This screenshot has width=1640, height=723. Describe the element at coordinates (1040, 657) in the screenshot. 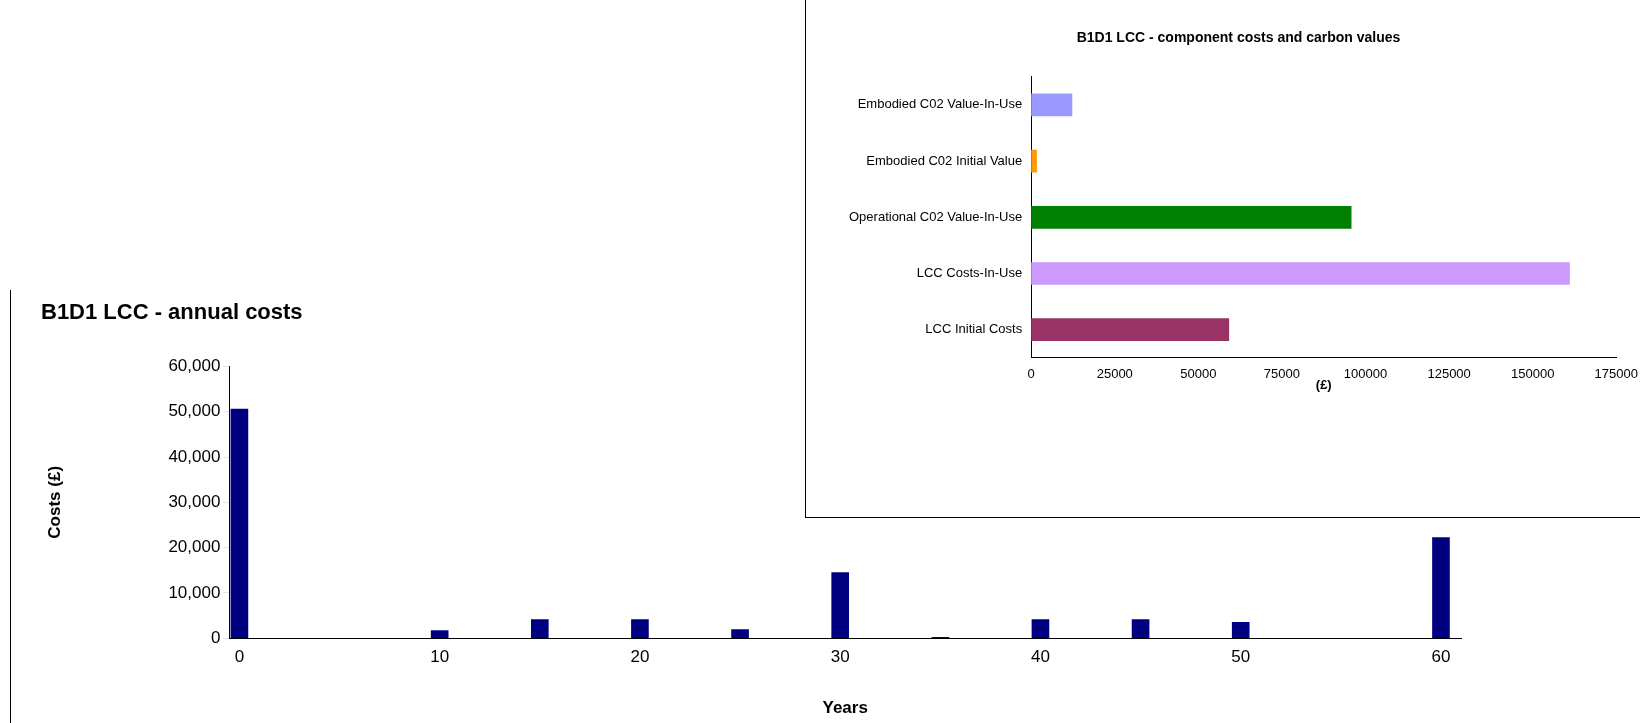

I see `x-tick-label: 40` at that location.